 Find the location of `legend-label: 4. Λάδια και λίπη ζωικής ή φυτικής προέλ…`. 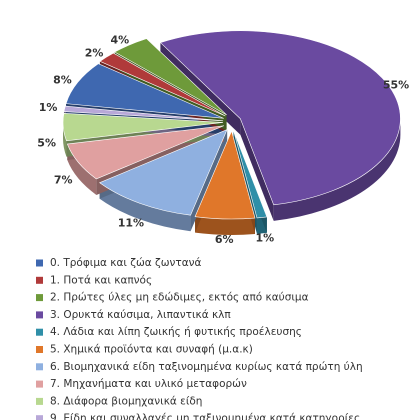

legend-label: 4. Λάδια και λίπη ζωικής ή φυτικής προέλ… is located at coordinates (176, 332).